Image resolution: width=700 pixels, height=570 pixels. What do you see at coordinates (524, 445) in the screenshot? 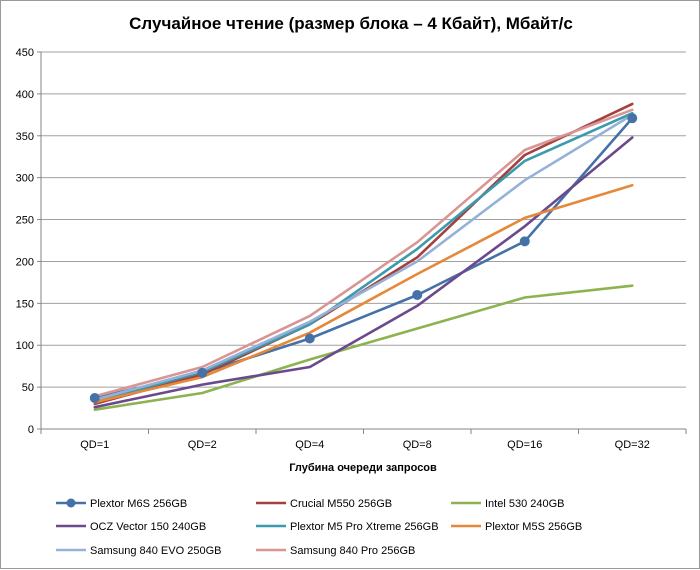
I see `x-tick-label: QD=16` at bounding box center [524, 445].